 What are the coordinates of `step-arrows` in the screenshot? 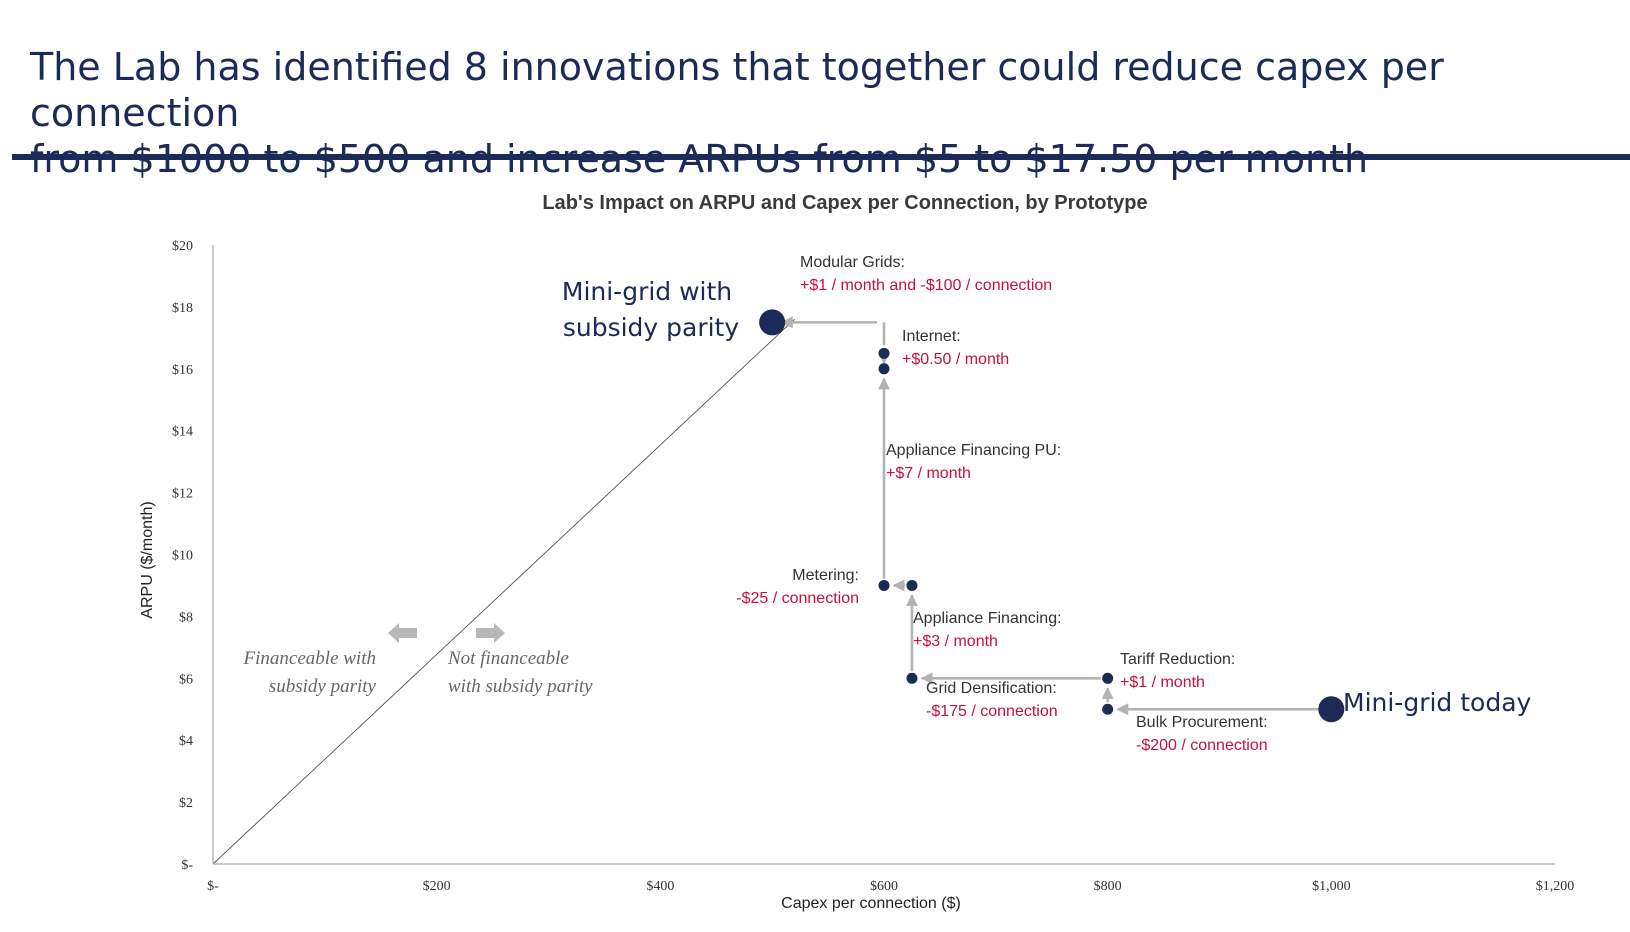 It's located at (1052, 516).